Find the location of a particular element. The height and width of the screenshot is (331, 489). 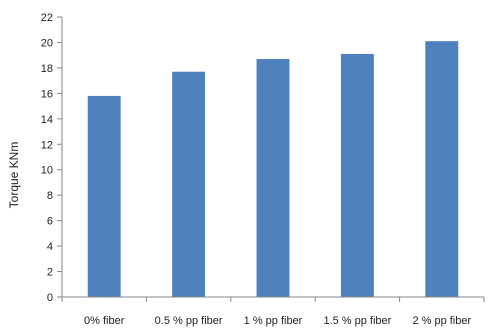

y-tick-label: 8 is located at coordinates (50, 196).